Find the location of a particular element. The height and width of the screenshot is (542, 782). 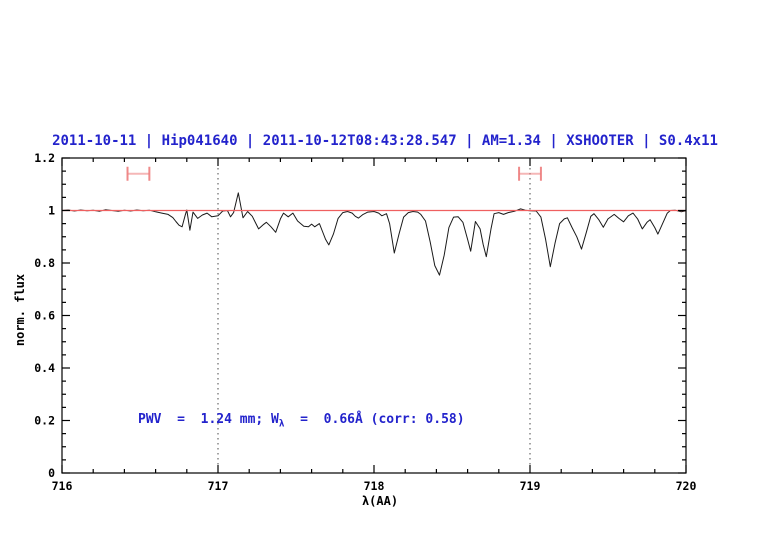

x-tick-label: 719 is located at coordinates (530, 486).